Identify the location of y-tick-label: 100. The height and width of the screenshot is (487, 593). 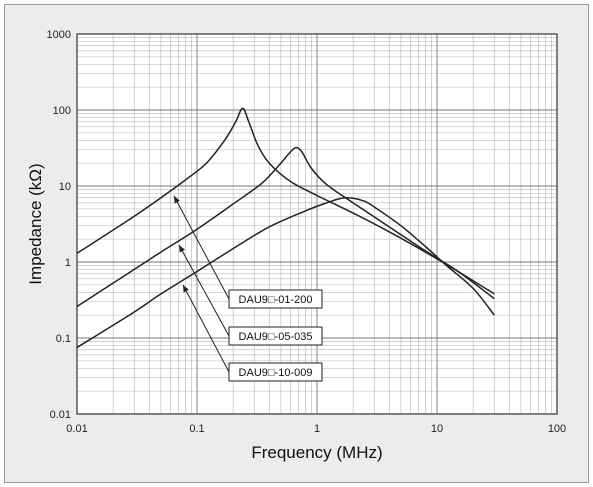
(62, 111).